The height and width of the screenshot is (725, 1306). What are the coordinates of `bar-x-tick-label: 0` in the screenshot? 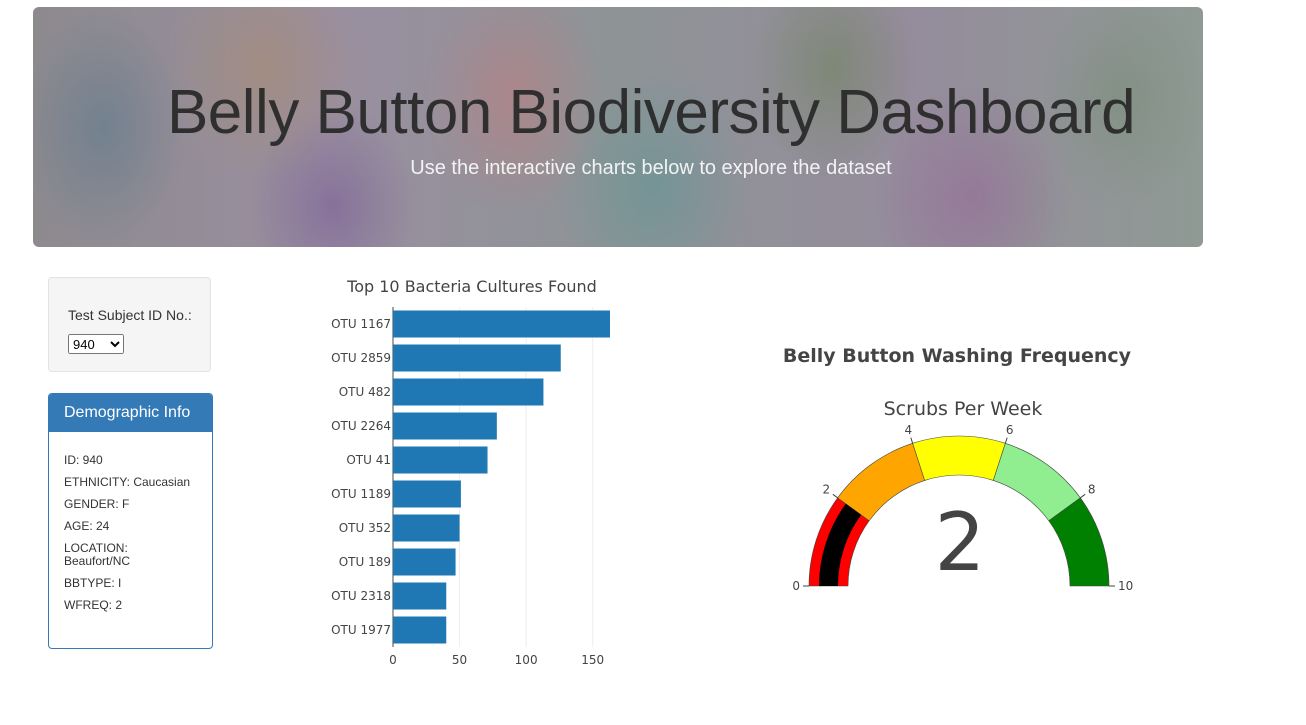 It's located at (393, 660).